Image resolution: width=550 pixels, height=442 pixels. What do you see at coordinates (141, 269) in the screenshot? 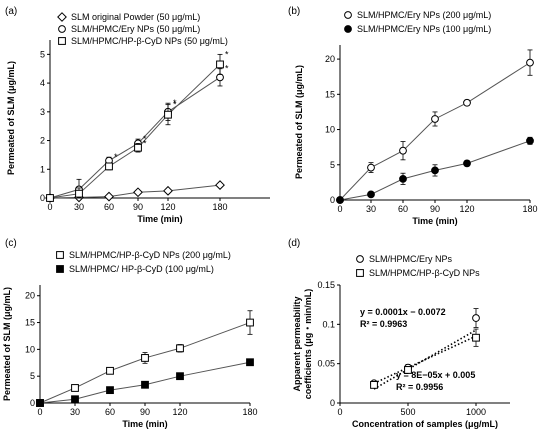
I see `legend-label: SLM/HPMC/ HP-β-CyD (100 μg/mL)` at bounding box center [141, 269].